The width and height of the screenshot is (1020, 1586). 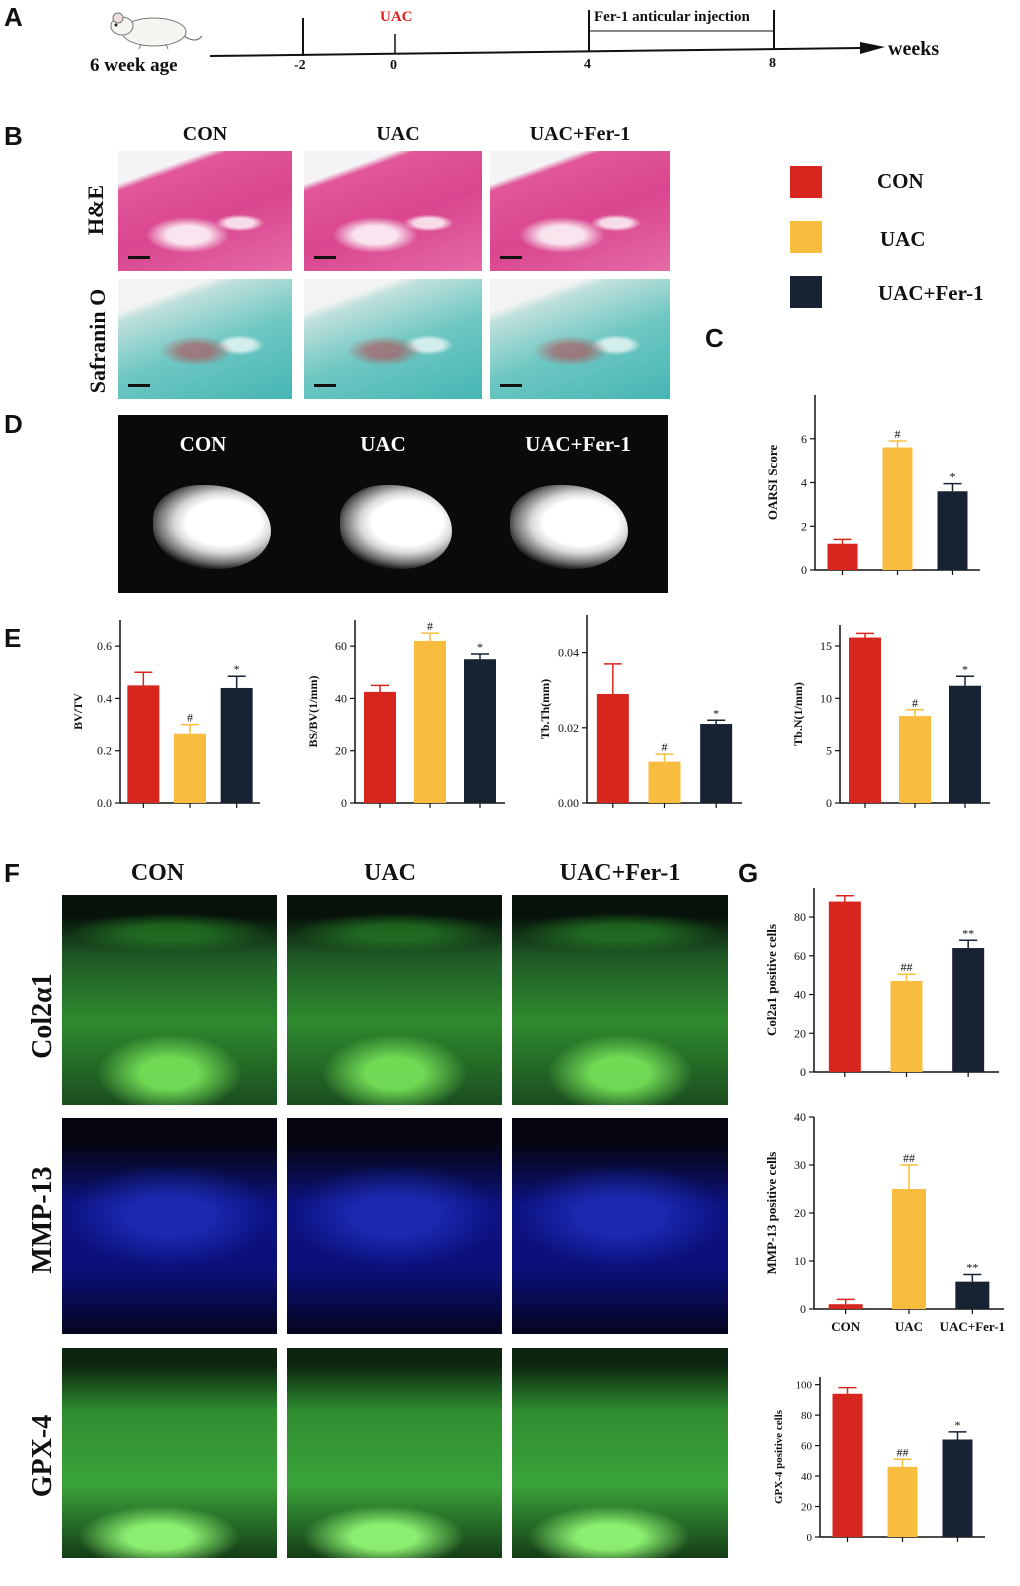 What do you see at coordinates (95, 210) in the screenshot?
I see `histology-row-he: H&E` at bounding box center [95, 210].